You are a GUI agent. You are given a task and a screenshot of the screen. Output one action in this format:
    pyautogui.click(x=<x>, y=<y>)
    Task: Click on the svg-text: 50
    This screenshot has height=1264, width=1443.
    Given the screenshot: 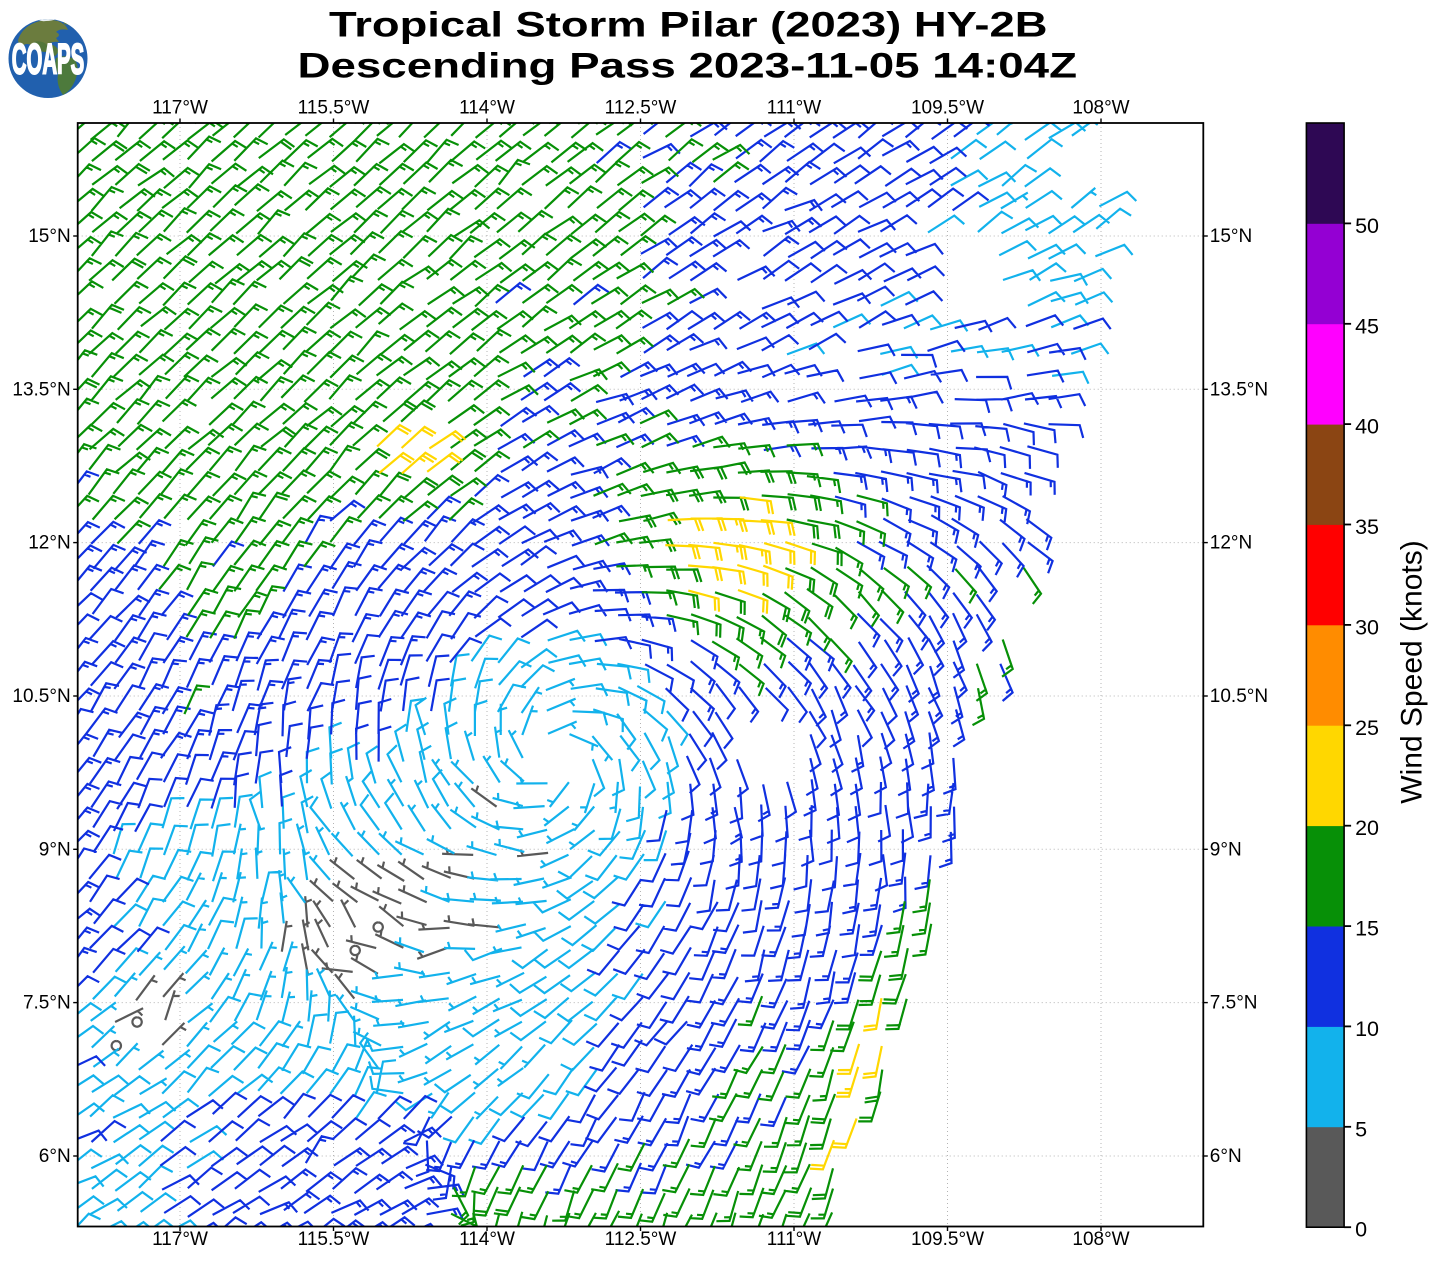 What is the action you would take?
    pyautogui.click(x=1367, y=226)
    